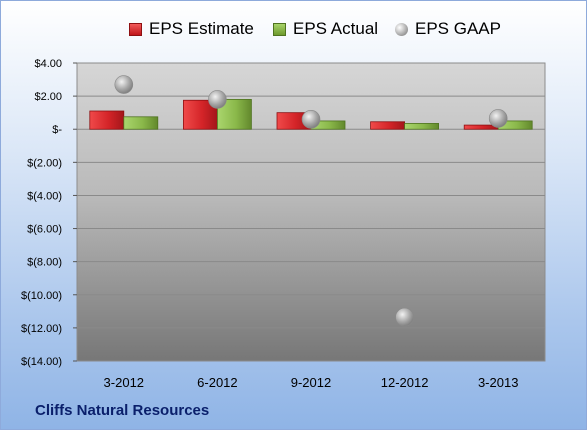 The image size is (587, 430). Describe the element at coordinates (44, 230) in the screenshot. I see `y-tick-label: $(6.00)` at that location.